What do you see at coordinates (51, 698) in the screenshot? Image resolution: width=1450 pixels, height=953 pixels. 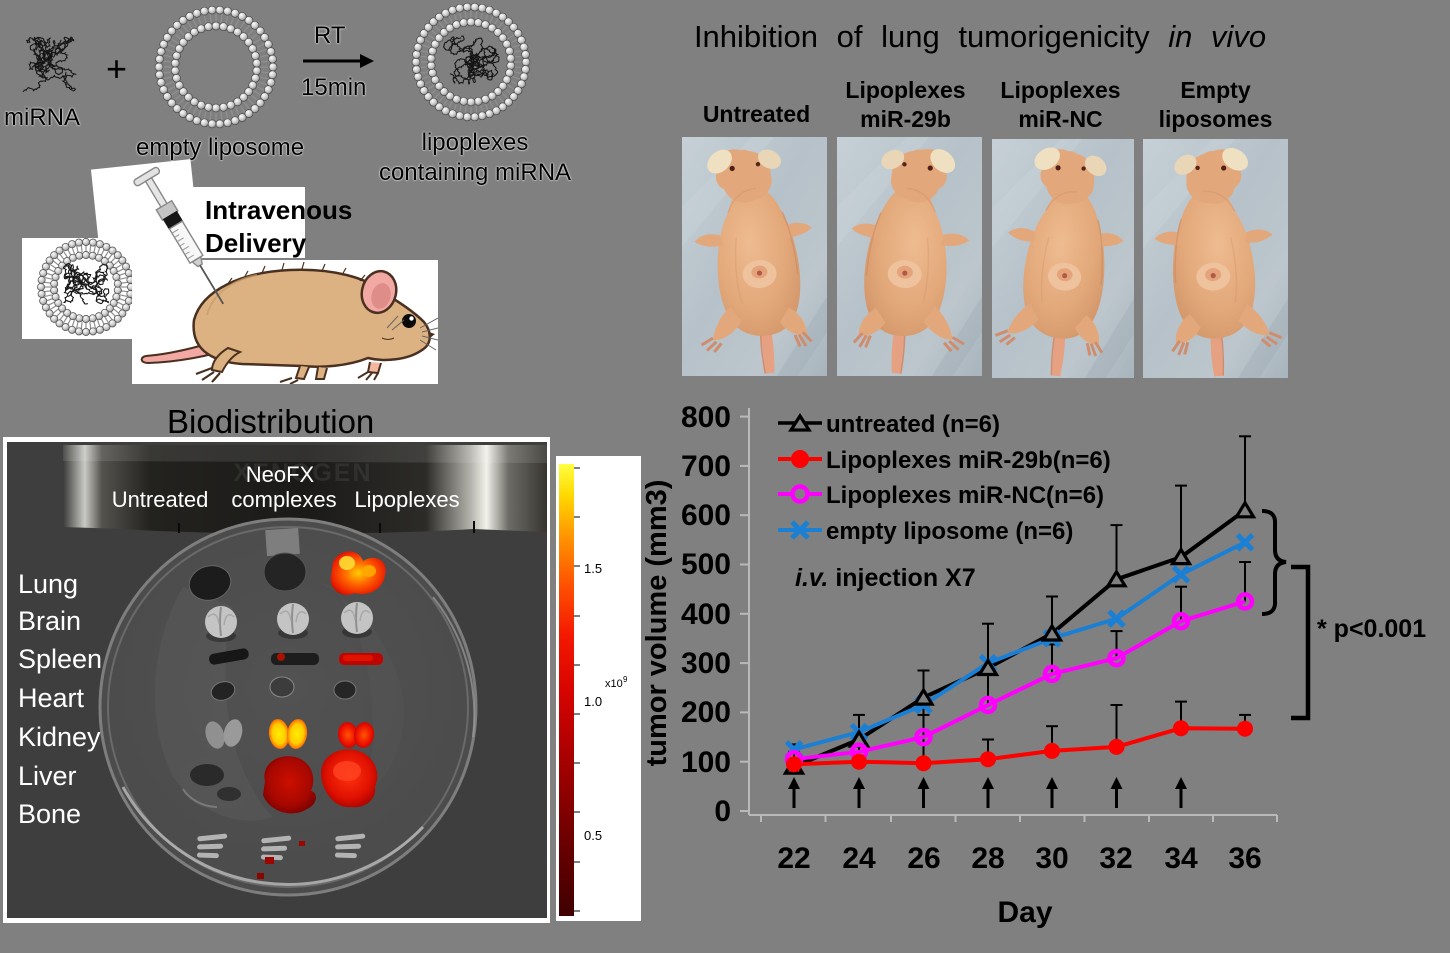 I see `svg-text: Heart` at bounding box center [51, 698].